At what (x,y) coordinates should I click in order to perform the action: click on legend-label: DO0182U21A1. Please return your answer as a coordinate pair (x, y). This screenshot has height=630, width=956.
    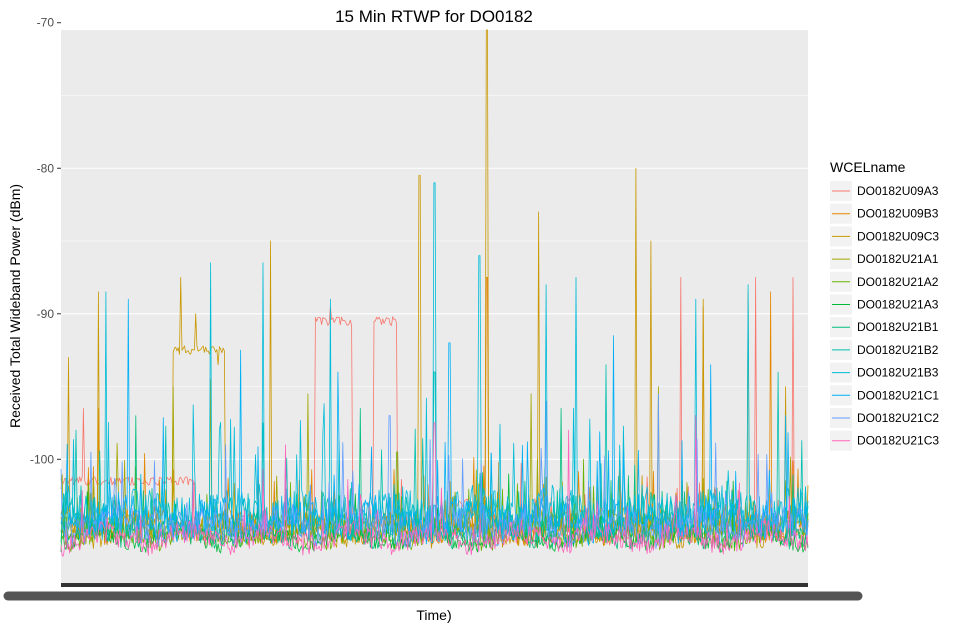
    Looking at the image, I should click on (898, 259).